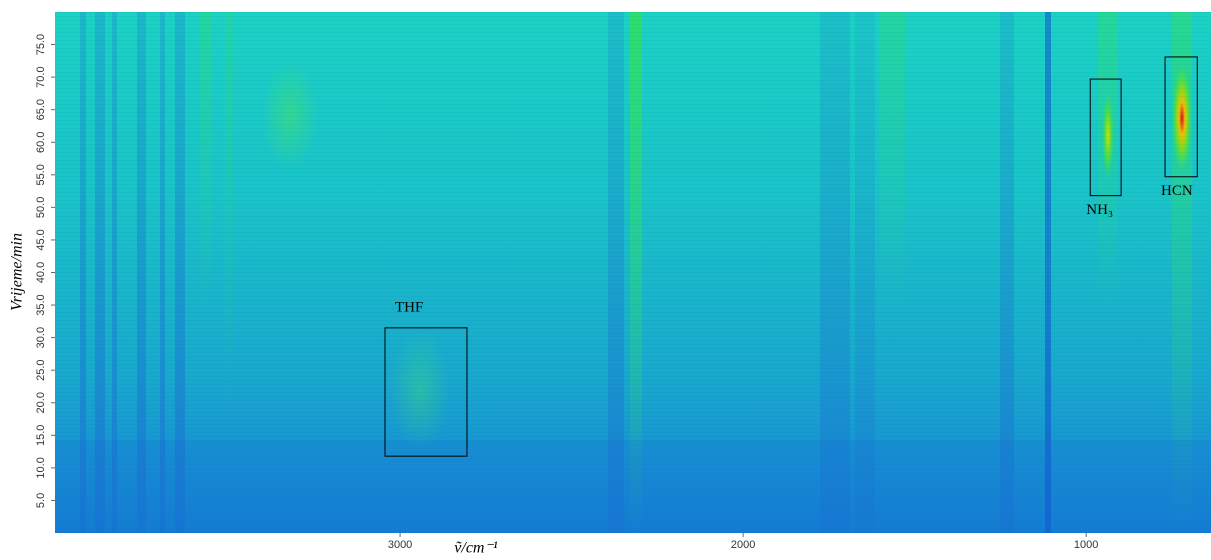 Image resolution: width=1211 pixels, height=560 pixels. Describe the element at coordinates (41, 174) in the screenshot. I see `y-tick-label: 55.0` at that location.